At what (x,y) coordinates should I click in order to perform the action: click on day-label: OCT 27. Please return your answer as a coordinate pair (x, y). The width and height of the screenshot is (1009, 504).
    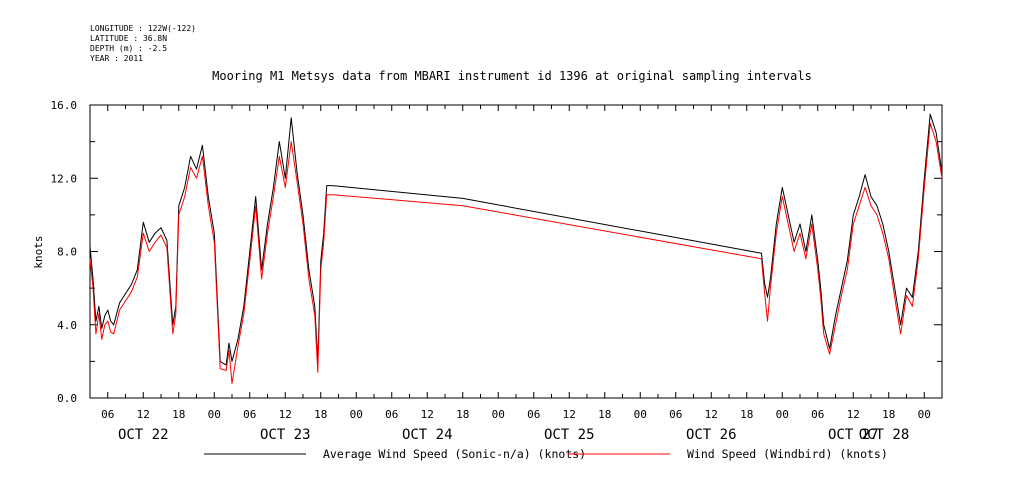
    Looking at the image, I should click on (853, 435).